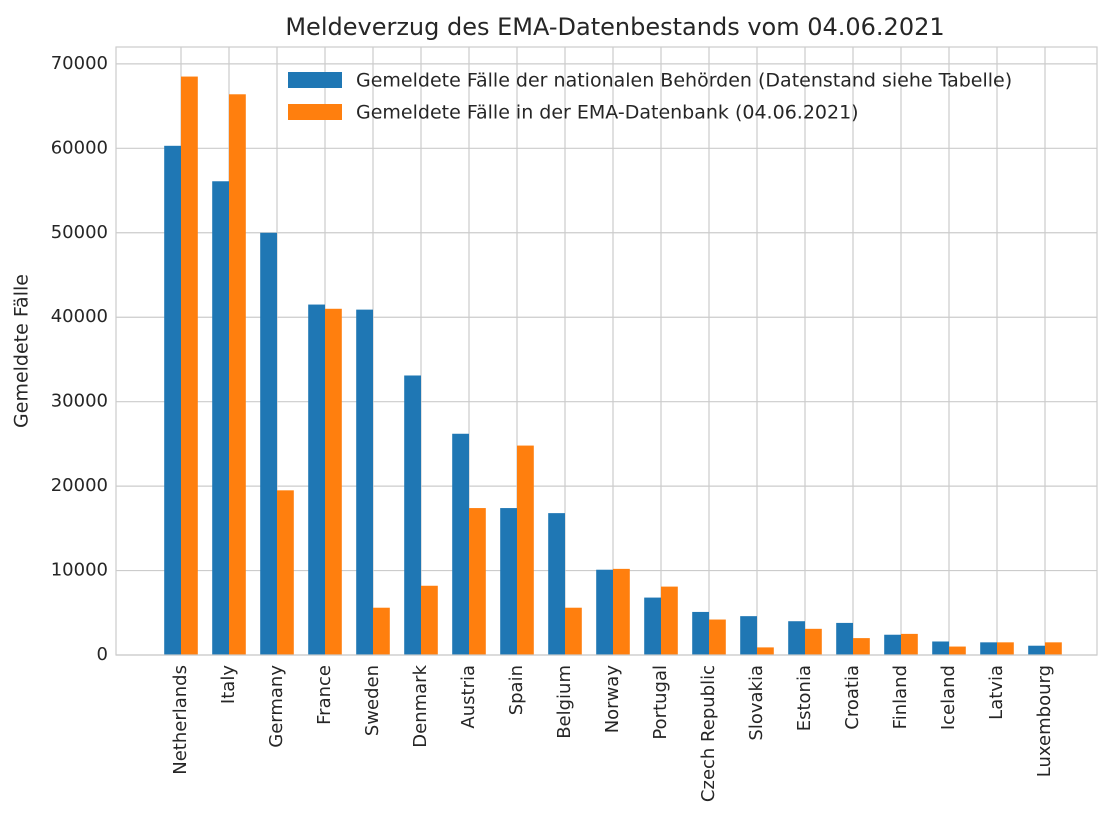 This screenshot has height=832, width=1107. I want to click on x-tick-label: Sweden, so click(372, 700).